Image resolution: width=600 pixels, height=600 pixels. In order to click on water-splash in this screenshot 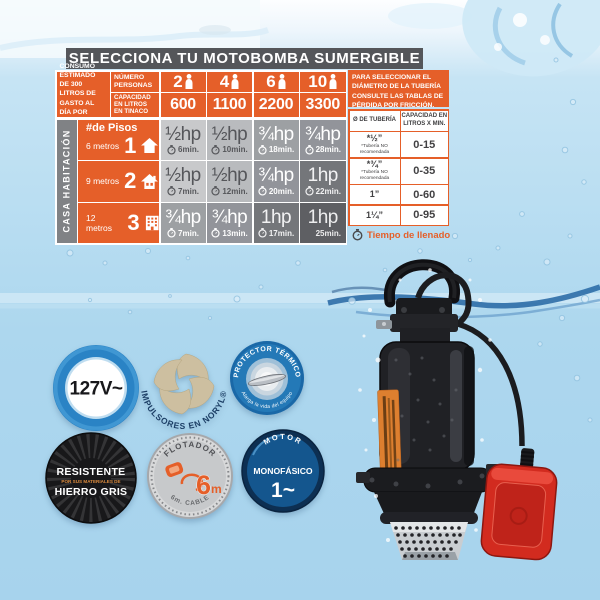, I will do `click(531, 38)`.